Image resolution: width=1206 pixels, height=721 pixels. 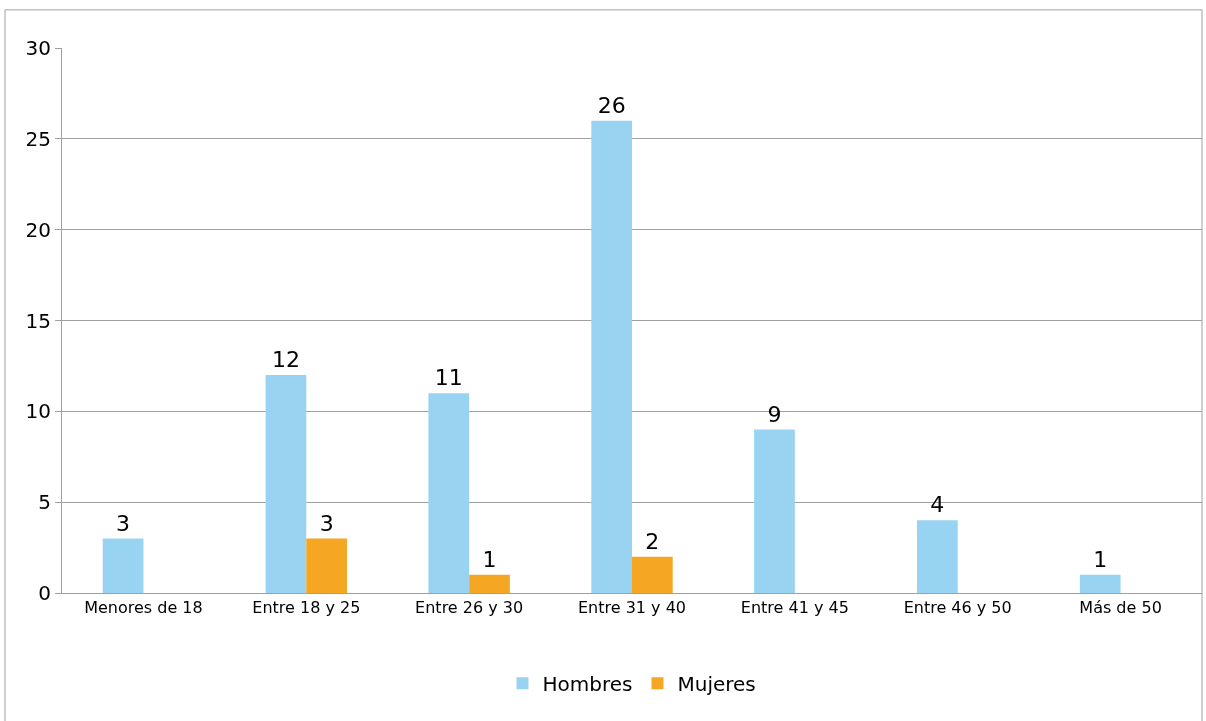 I want to click on x-tick-label: Entre 46 y 50, so click(x=957, y=608).